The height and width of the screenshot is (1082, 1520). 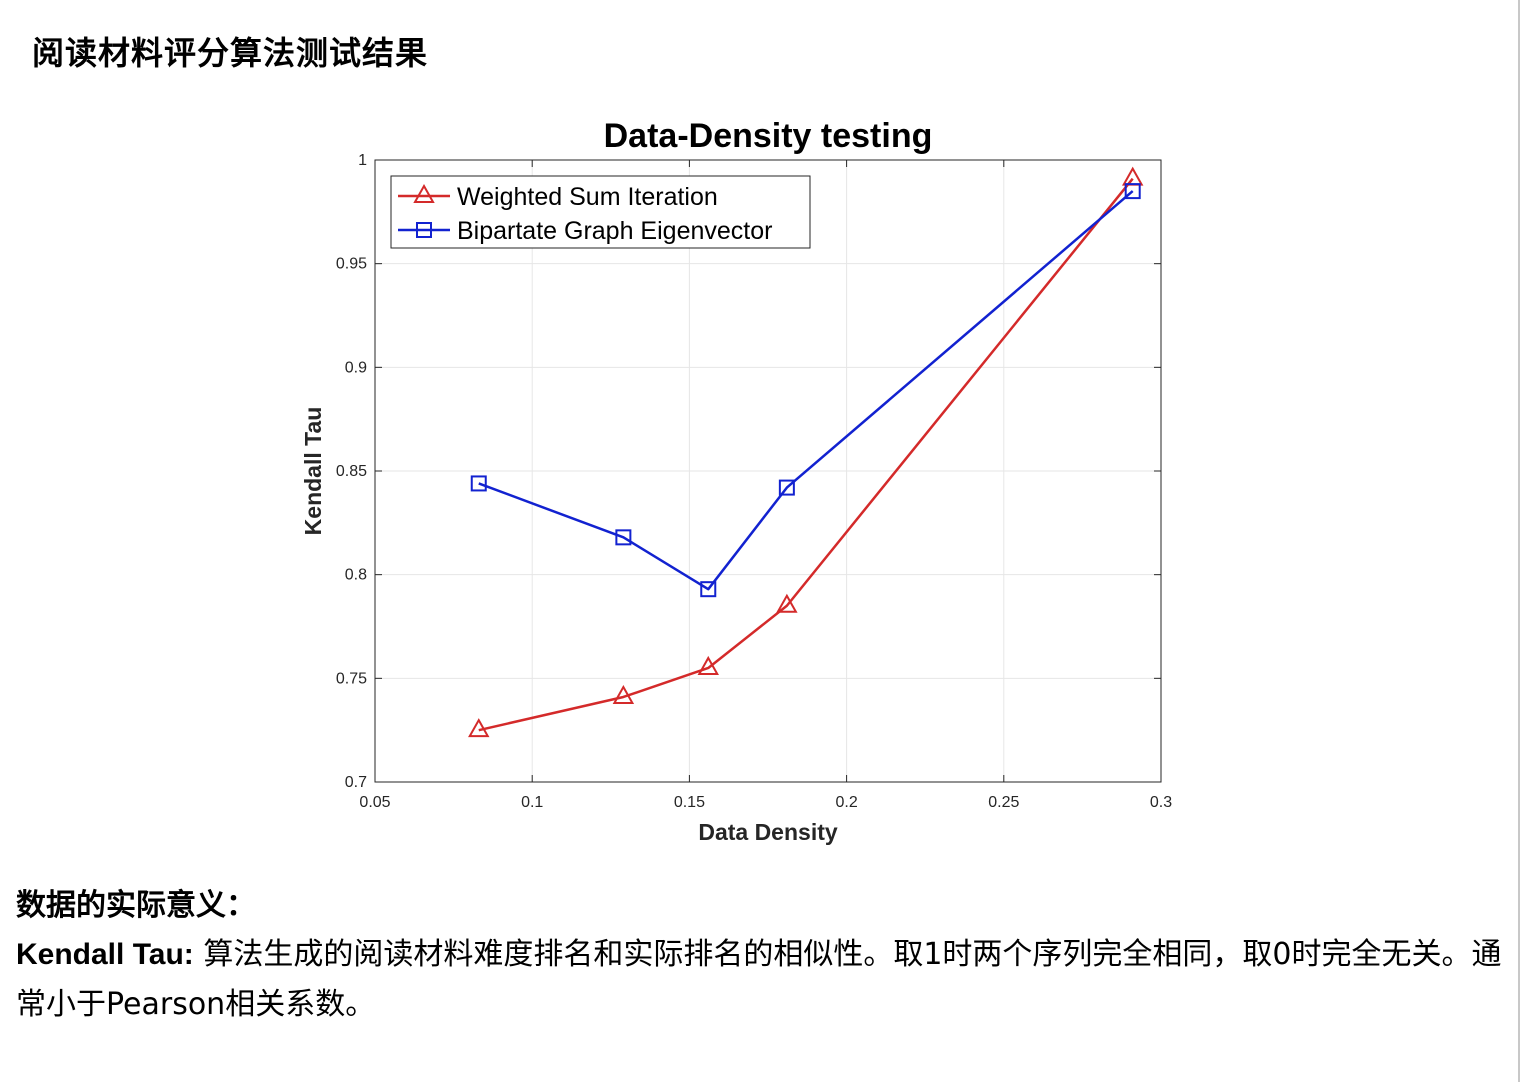 I want to click on y-tick-label: 0.95, so click(x=351, y=264).